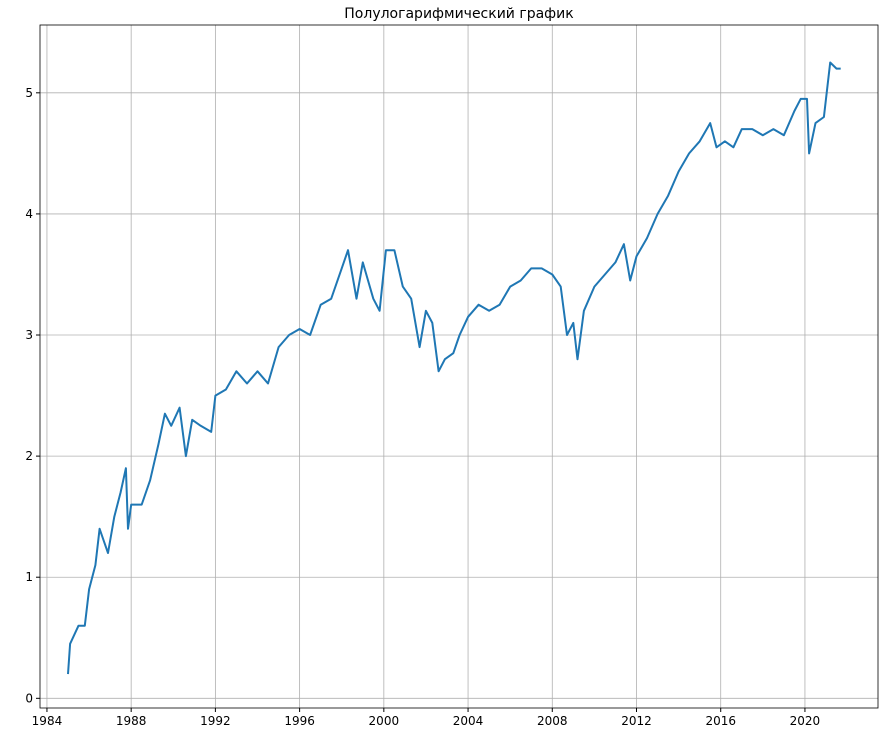  Describe the element at coordinates (29, 93) in the screenshot. I see `y-tick-label: 5` at that location.